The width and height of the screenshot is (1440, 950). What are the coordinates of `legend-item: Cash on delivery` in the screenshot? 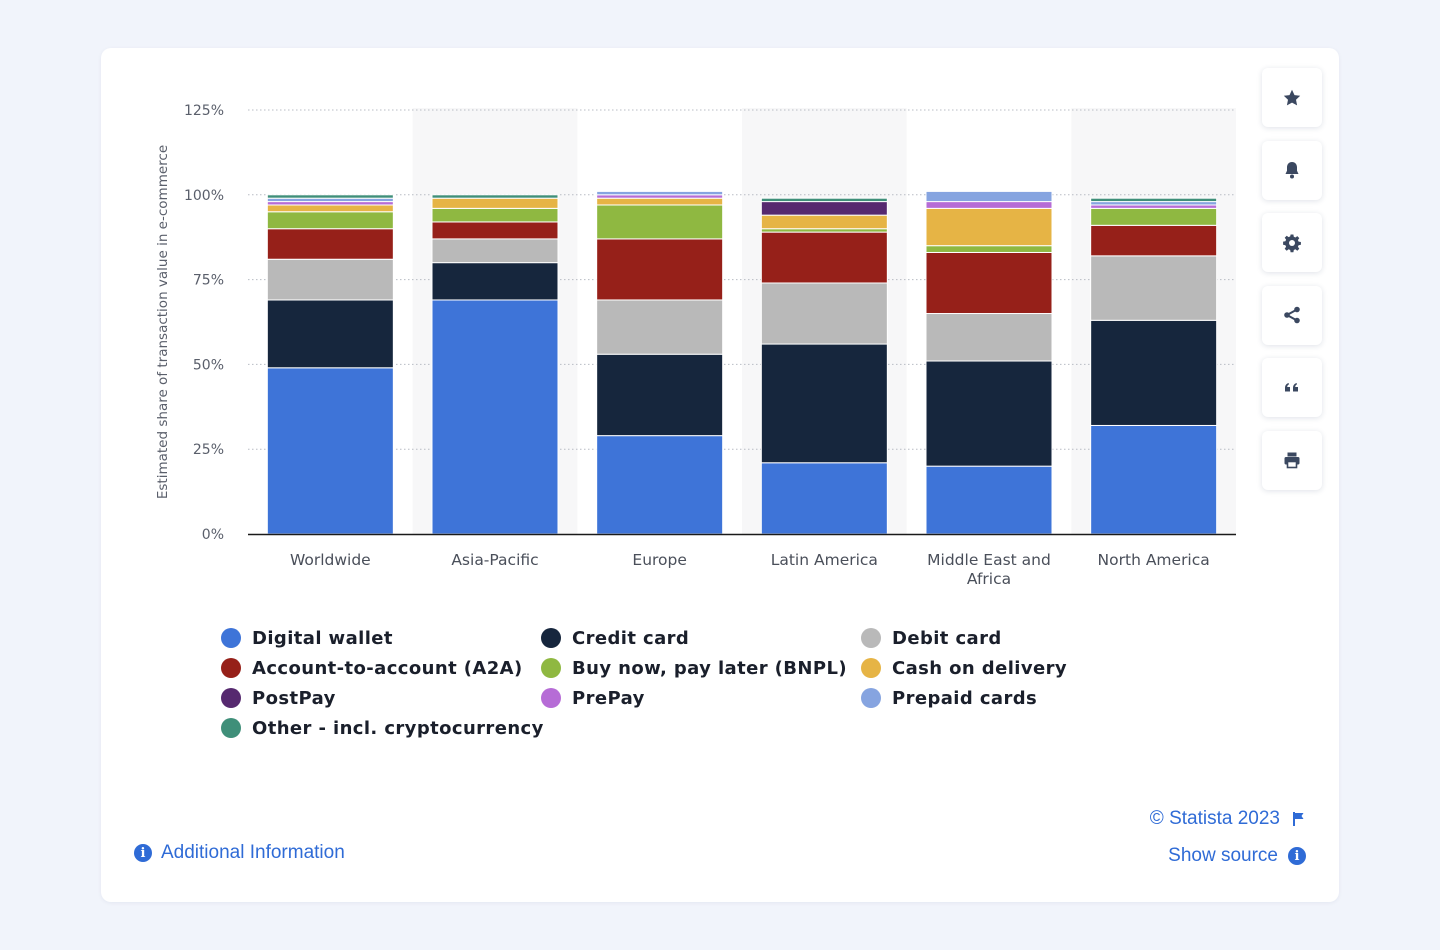 It's located at (1021, 668).